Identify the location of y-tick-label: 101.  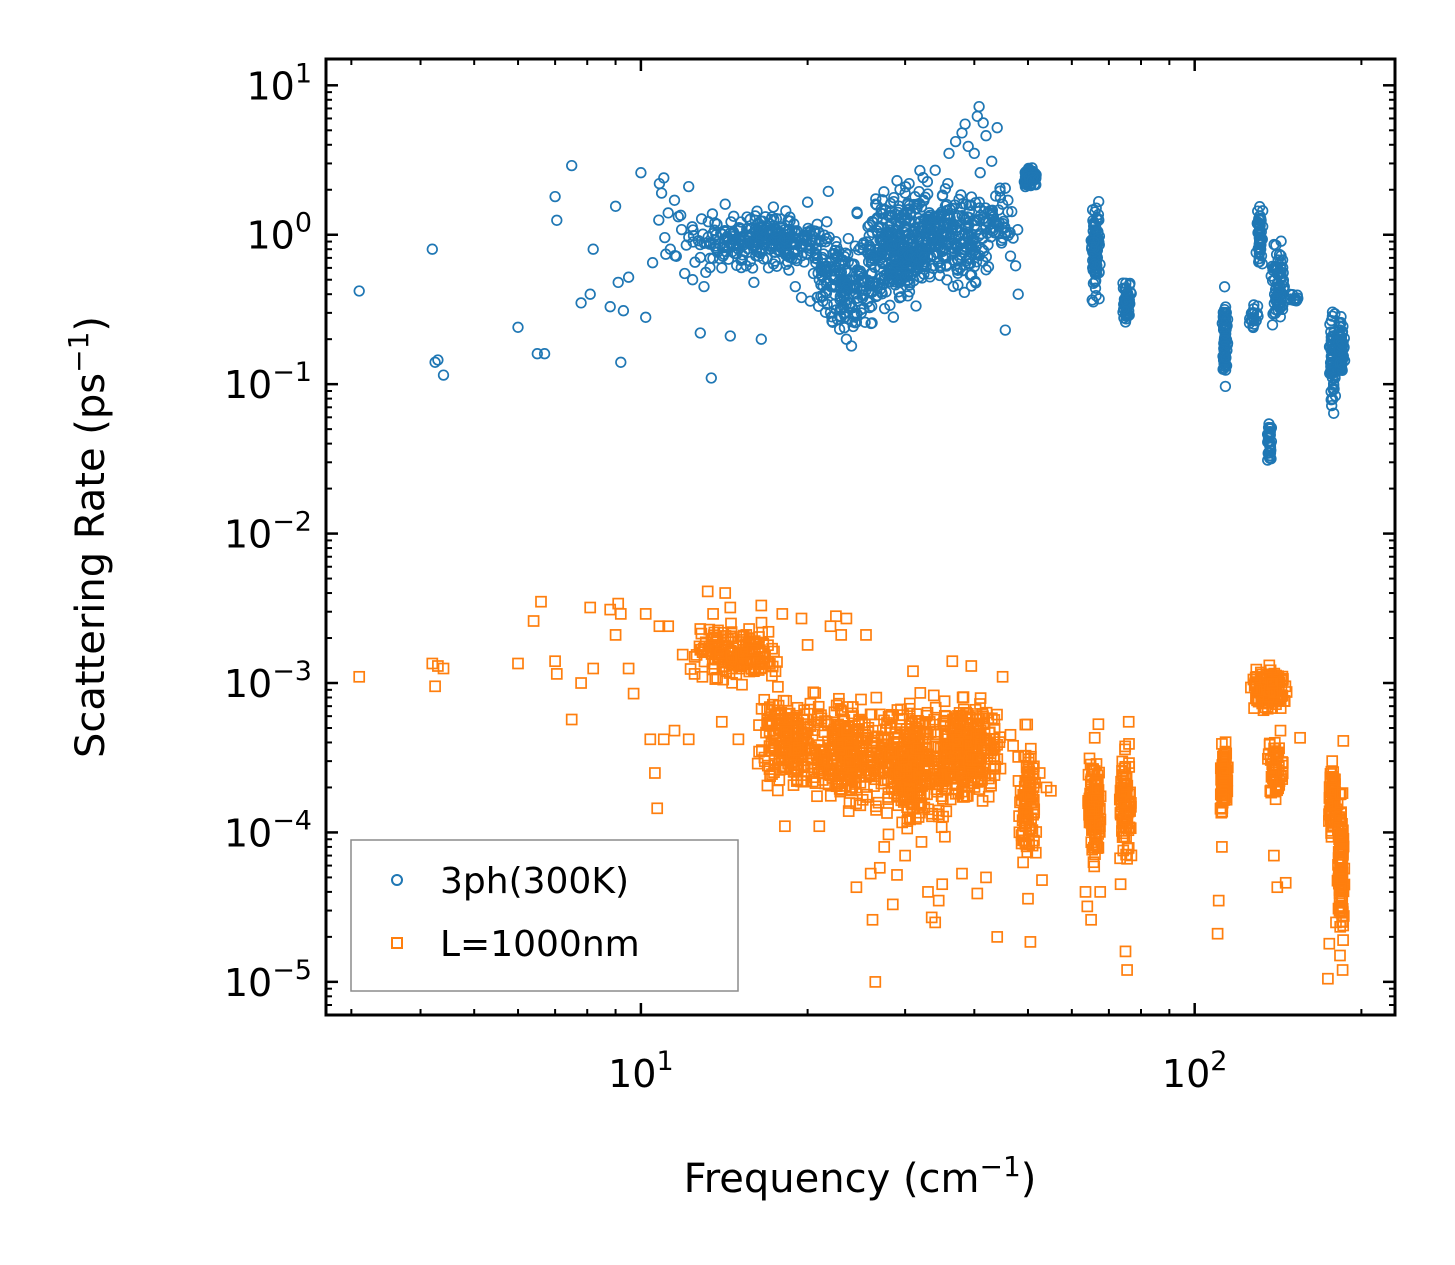
(279, 83).